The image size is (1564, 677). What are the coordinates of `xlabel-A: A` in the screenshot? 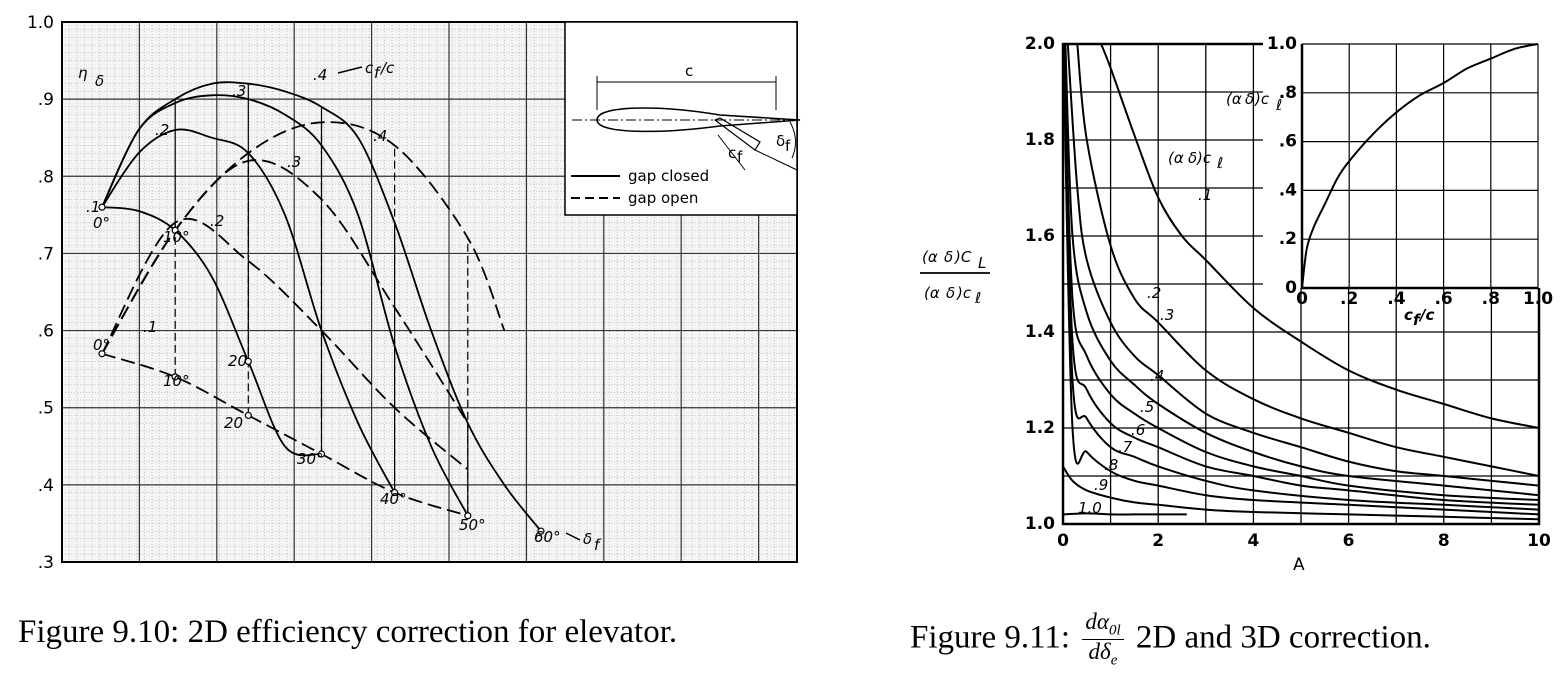 It's located at (1299, 565).